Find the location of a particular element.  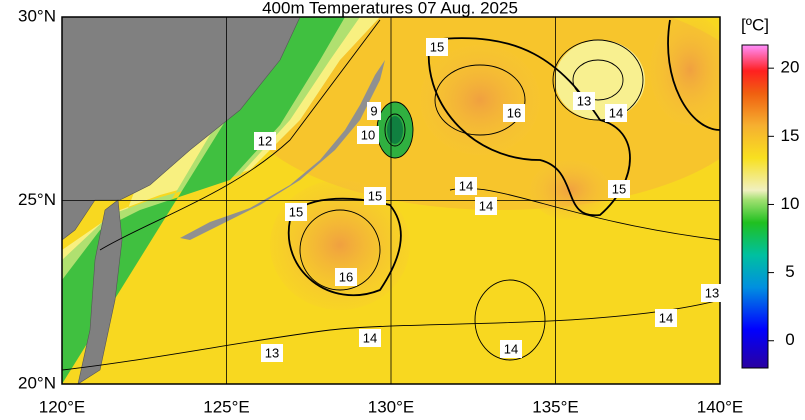

colorbar-tick-label: 15 is located at coordinates (790, 135).